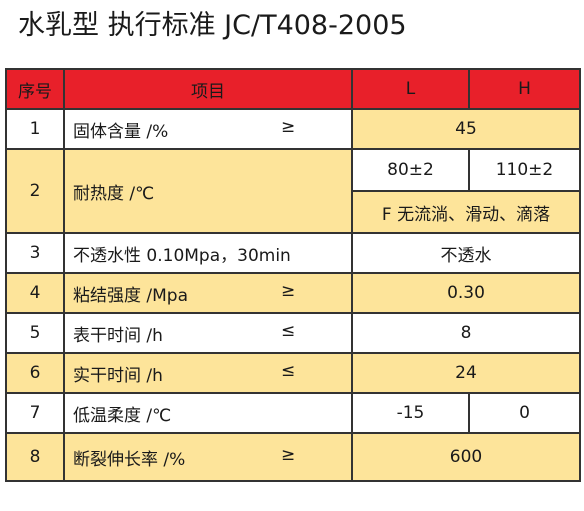 The height and width of the screenshot is (511, 584). What do you see at coordinates (35, 129) in the screenshot?
I see `row-no: 1` at bounding box center [35, 129].